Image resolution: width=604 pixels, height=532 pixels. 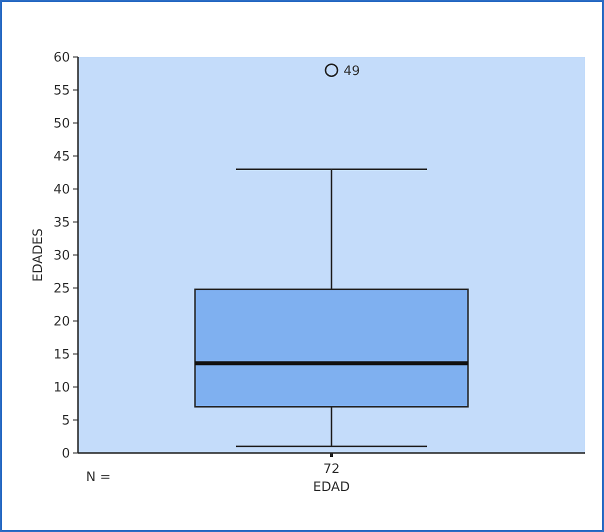 What do you see at coordinates (61, 256) in the screenshot?
I see `y-tick-label: 30` at bounding box center [61, 256].